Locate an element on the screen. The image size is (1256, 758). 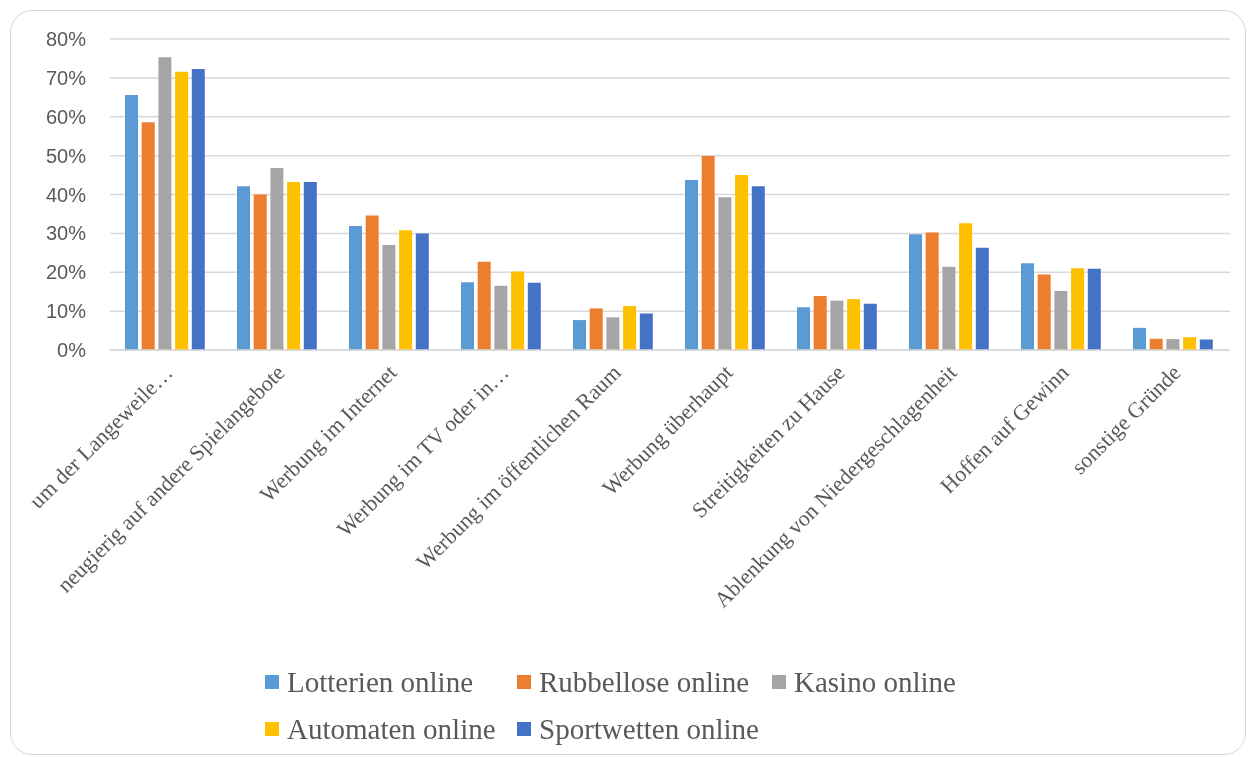
y-tick-label: 20% is located at coordinates (66, 272).